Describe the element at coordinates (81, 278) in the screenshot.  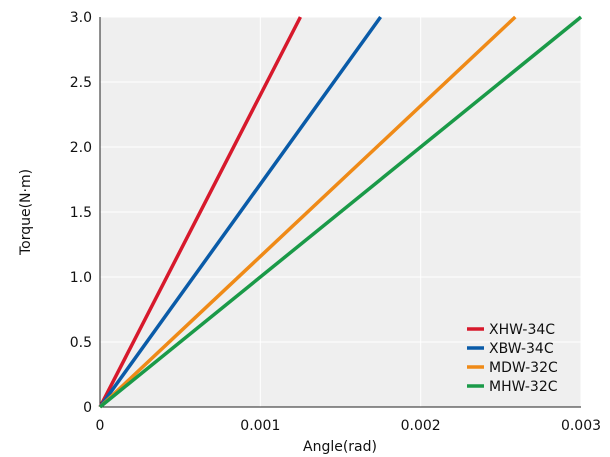
I see `y-tick-label: 1.0` at that location.